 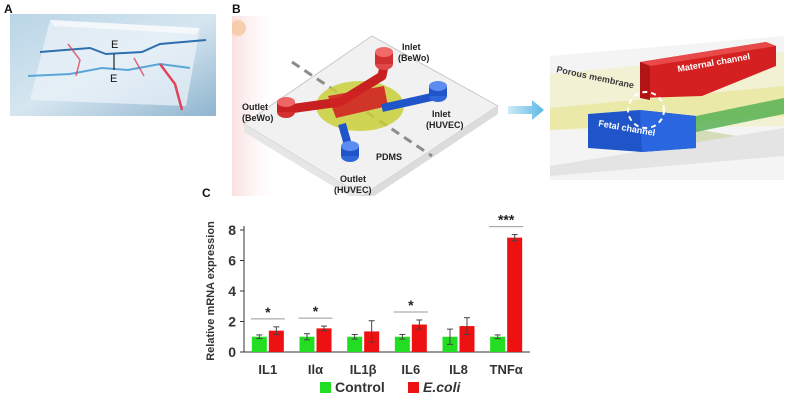 I want to click on panel-b-letter: B, so click(x=236, y=9).